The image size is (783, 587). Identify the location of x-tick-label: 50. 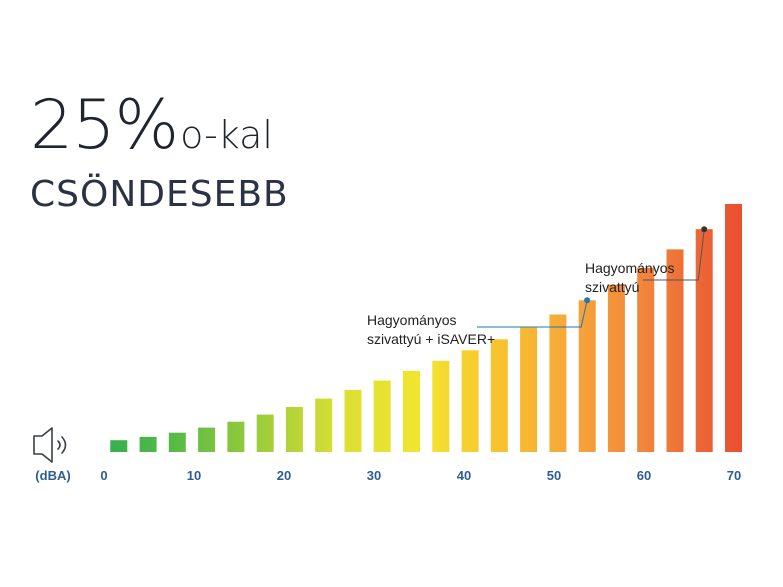
(554, 475).